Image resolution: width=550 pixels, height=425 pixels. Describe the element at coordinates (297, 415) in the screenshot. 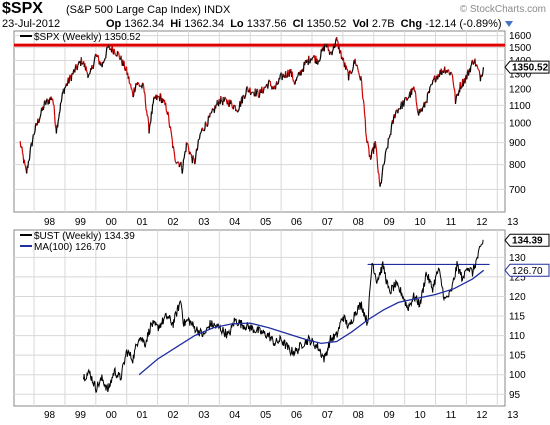

I see `x-tick-label: 06` at that location.